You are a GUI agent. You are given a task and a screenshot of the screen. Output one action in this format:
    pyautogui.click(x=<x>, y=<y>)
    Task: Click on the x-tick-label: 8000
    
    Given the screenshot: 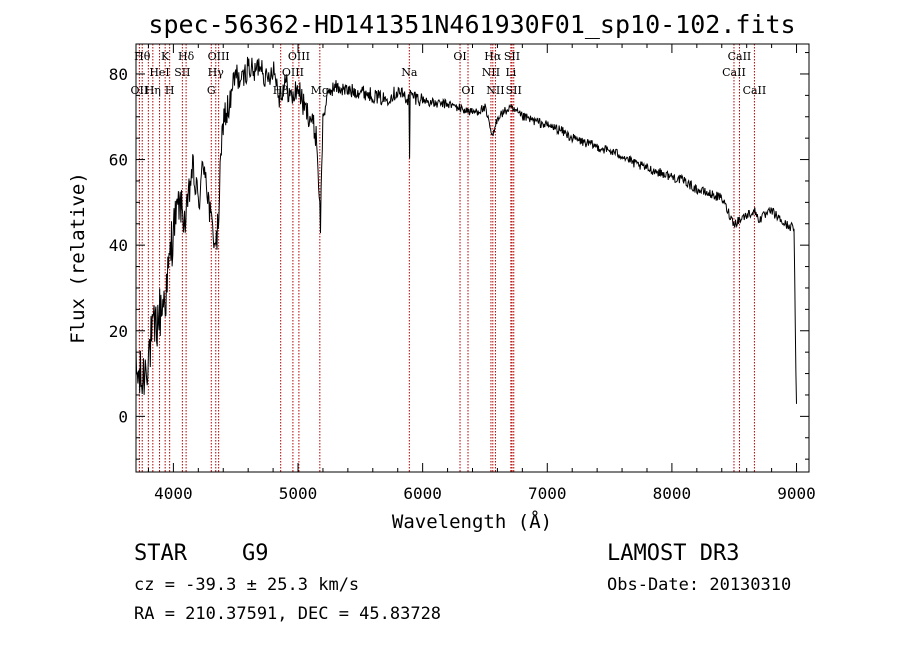 What is the action you would take?
    pyautogui.click(x=672, y=493)
    